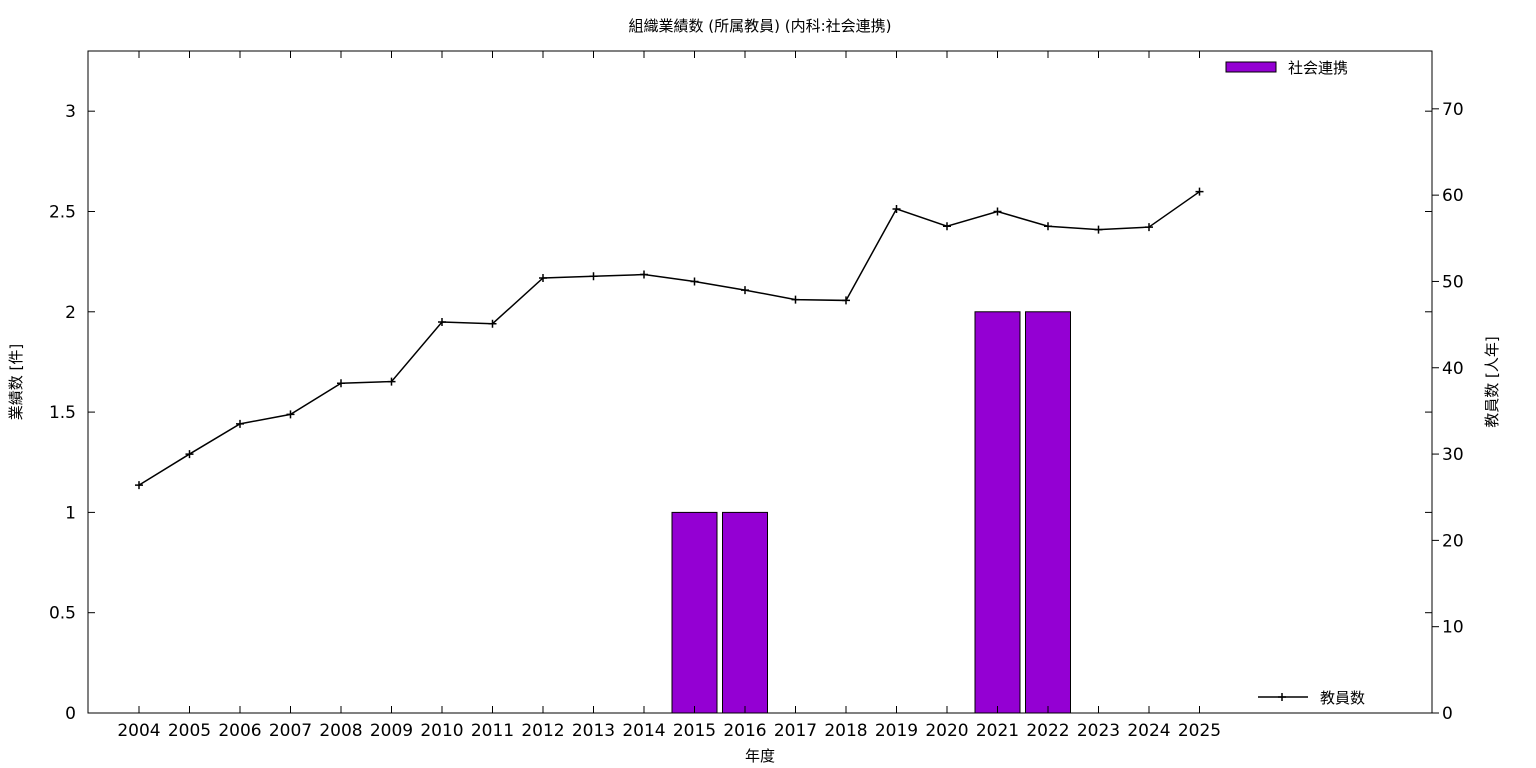  What do you see at coordinates (70, 714) in the screenshot?
I see `y-tick-label: 0` at bounding box center [70, 714].